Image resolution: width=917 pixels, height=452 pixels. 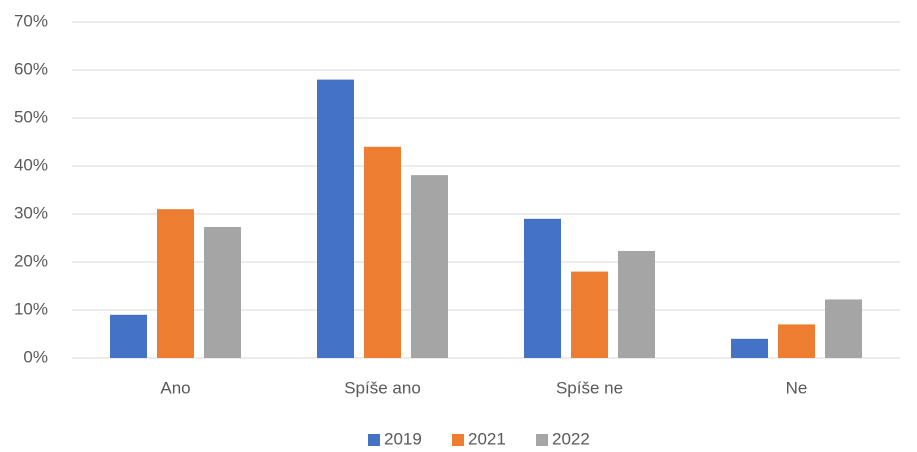 I want to click on legend-label: 2019, so click(x=403, y=438).